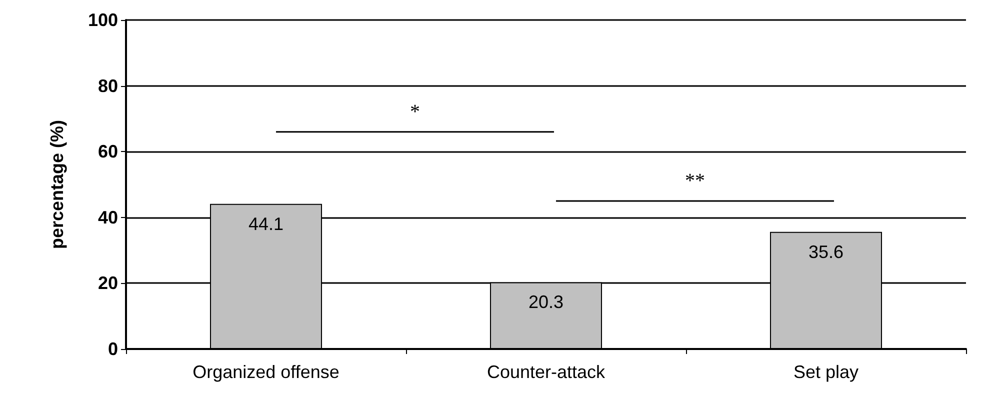 This screenshot has height=405, width=986. What do you see at coordinates (415, 111) in the screenshot?
I see `annotation: *` at bounding box center [415, 111].